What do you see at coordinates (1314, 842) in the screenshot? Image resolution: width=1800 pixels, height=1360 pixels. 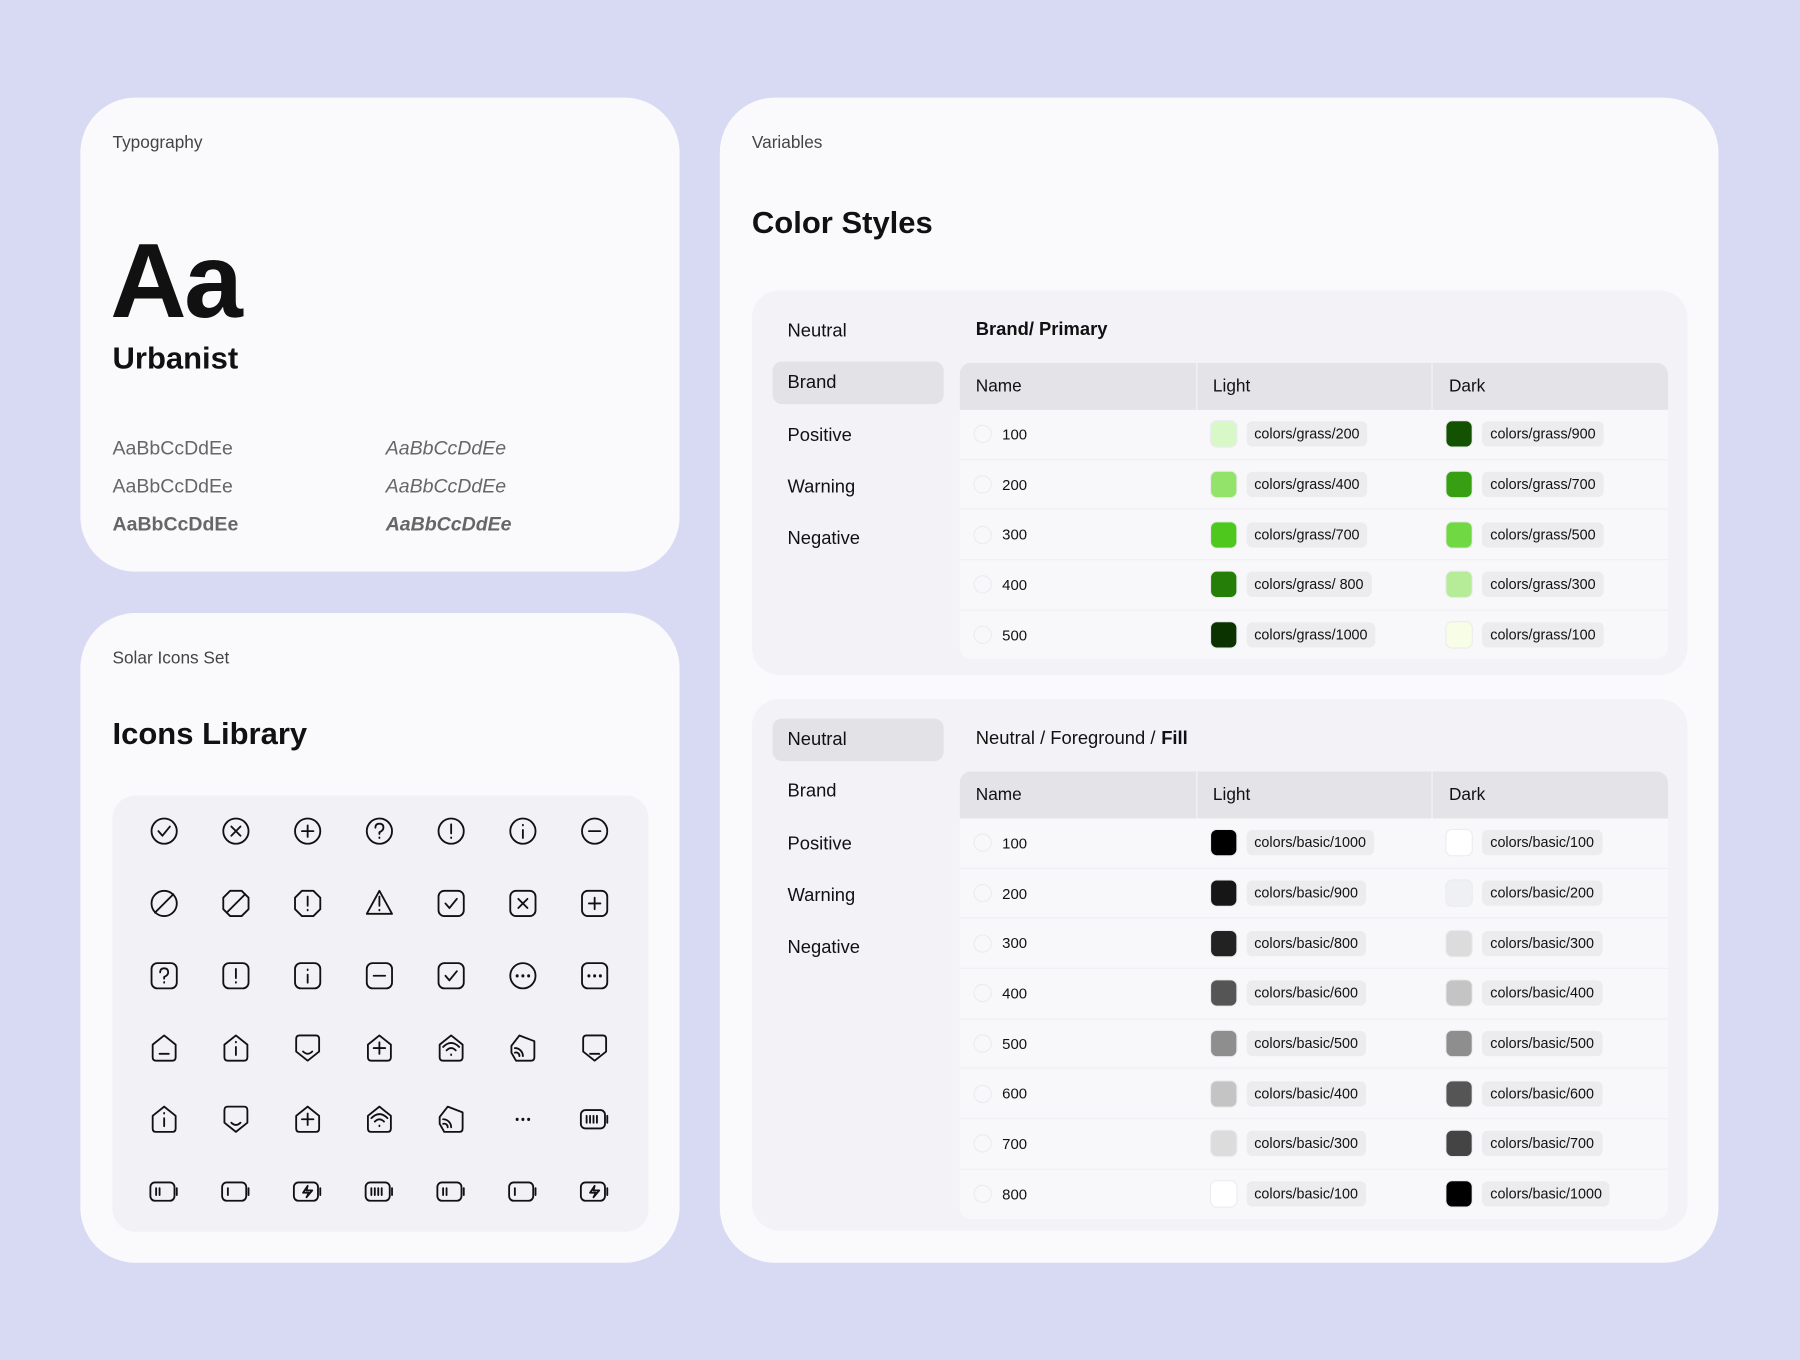 I see `table-row: 100 colors/basic/1000 colors/basic/100` at bounding box center [1314, 842].